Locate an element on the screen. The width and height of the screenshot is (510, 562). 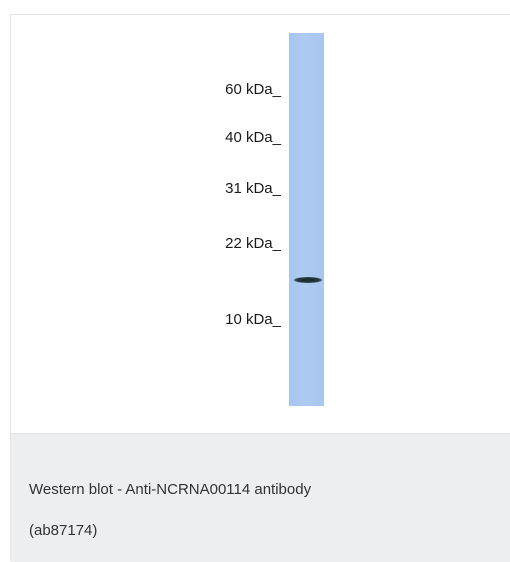
marker-31kda: 31 kDa_ is located at coordinates (253, 188).